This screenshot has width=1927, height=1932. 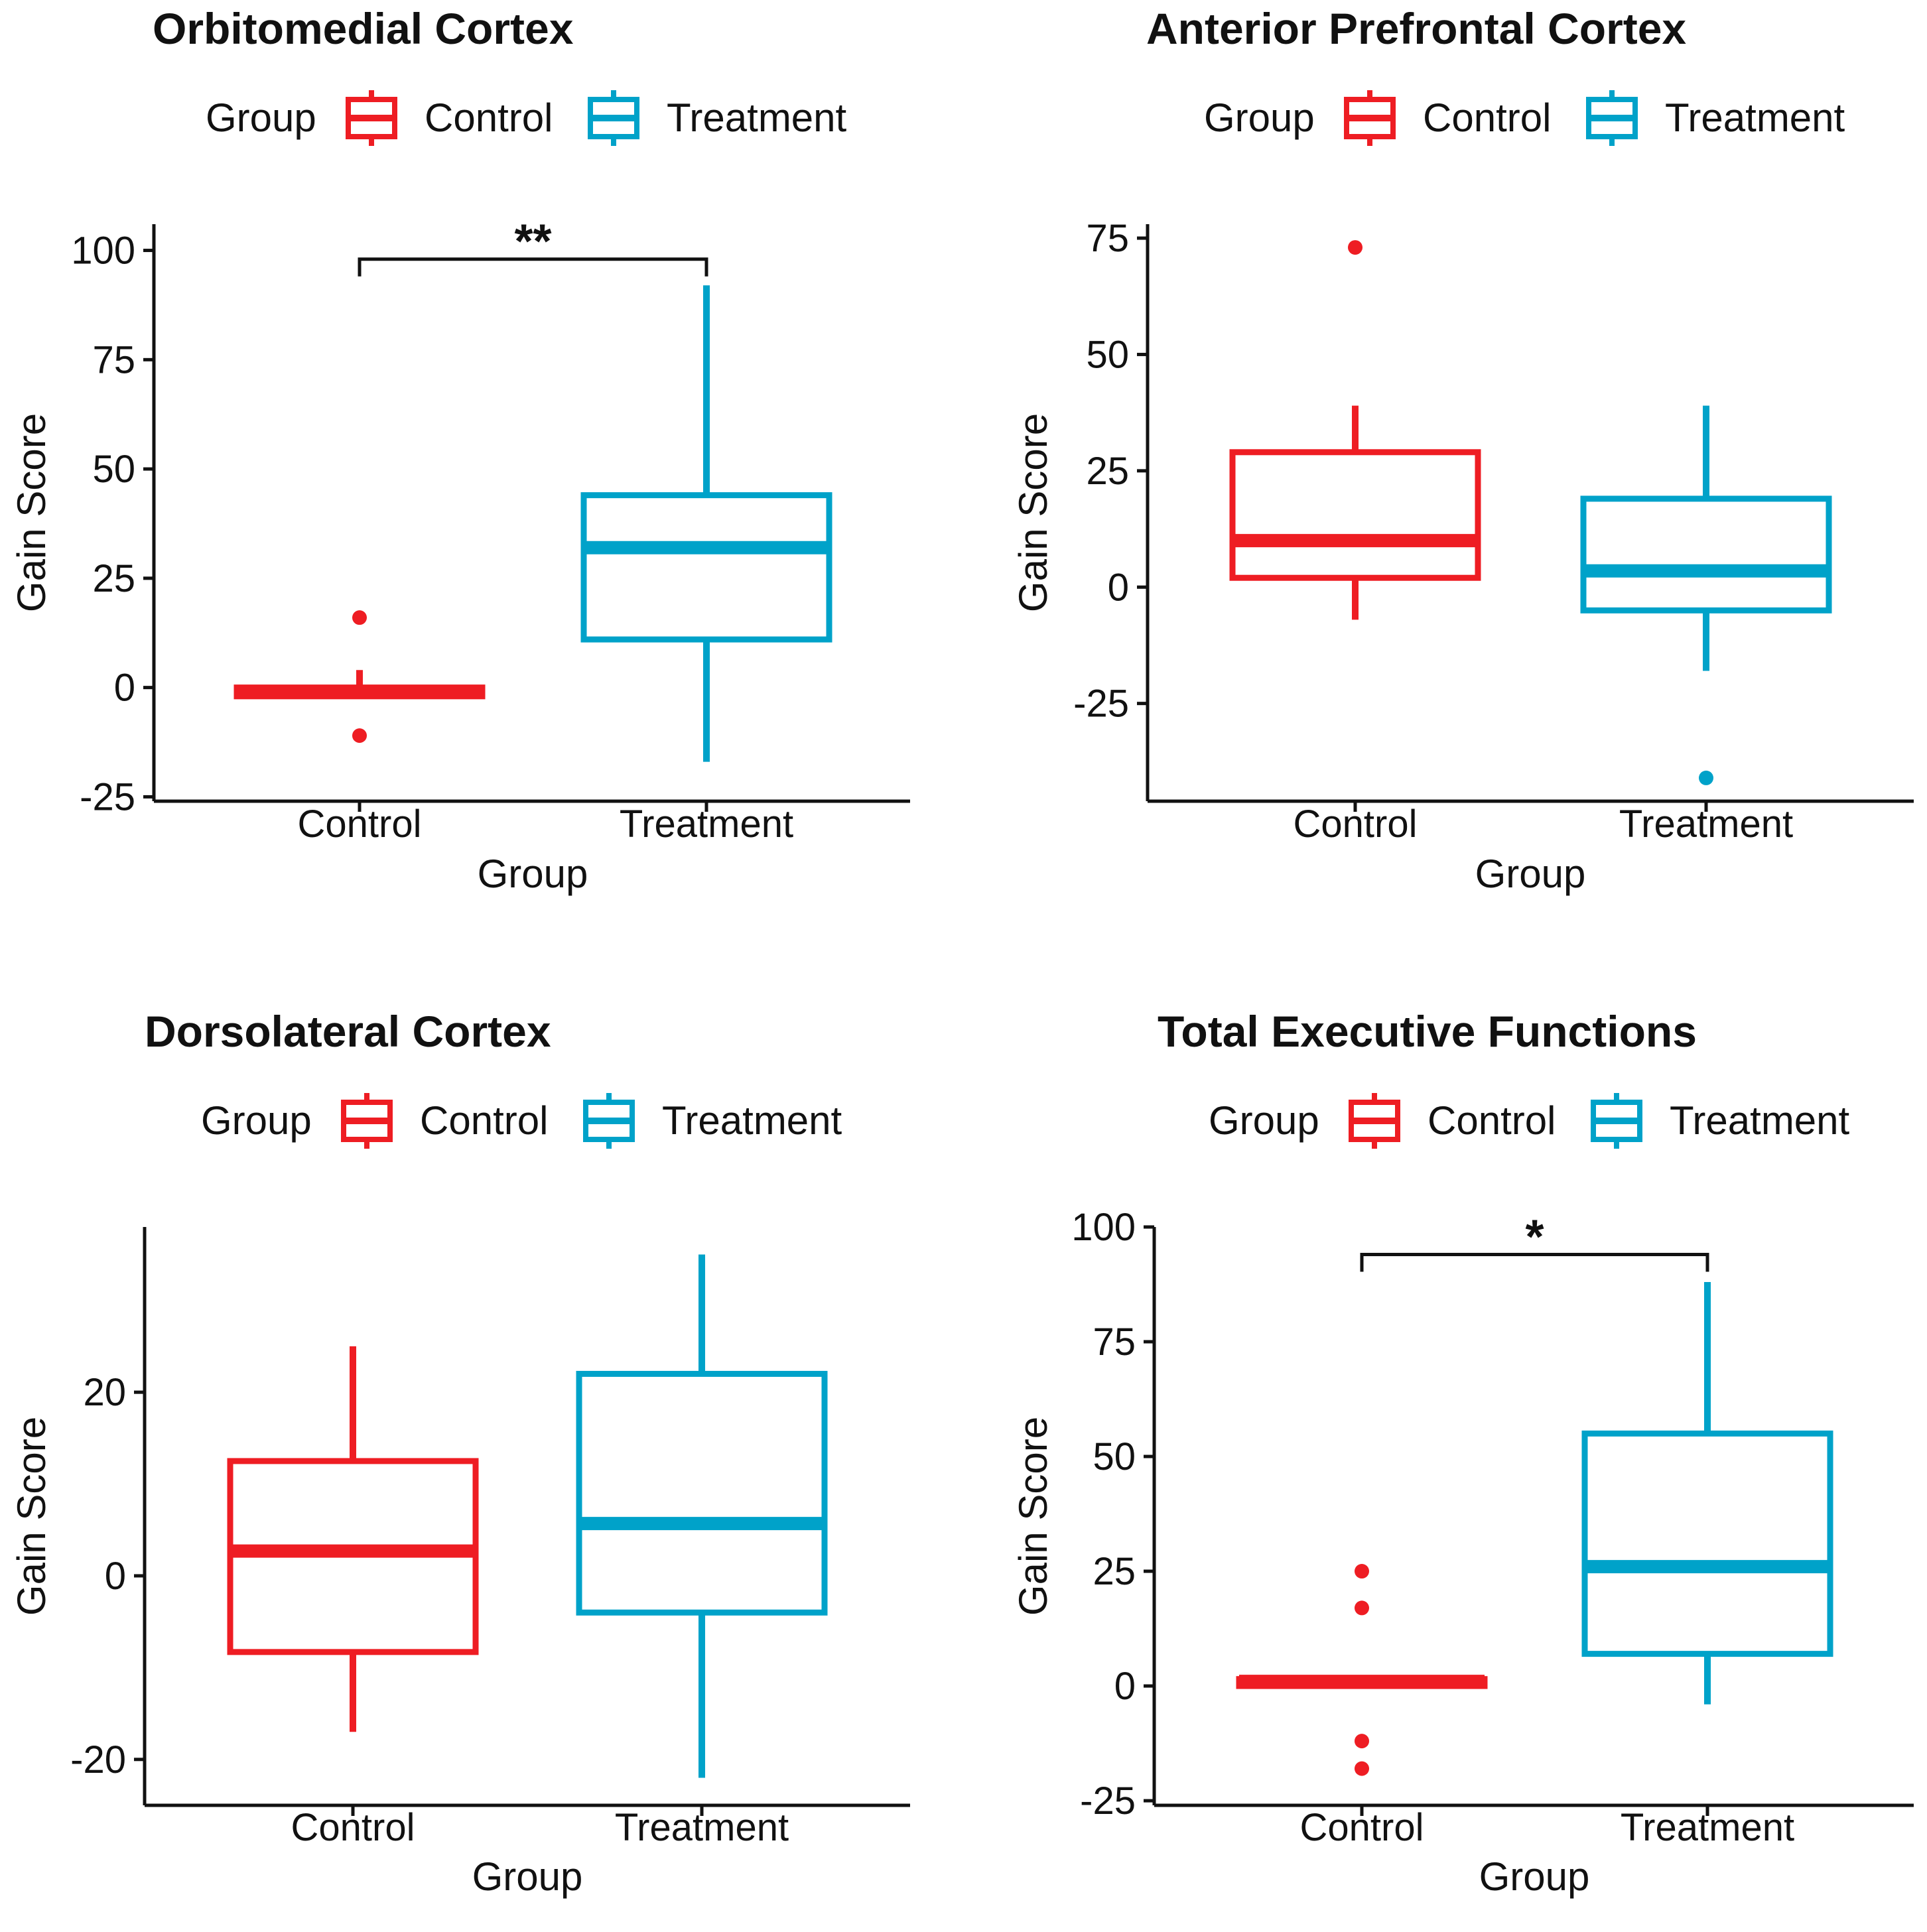 What do you see at coordinates (532, 243) in the screenshot?
I see `significance-label: **` at bounding box center [532, 243].